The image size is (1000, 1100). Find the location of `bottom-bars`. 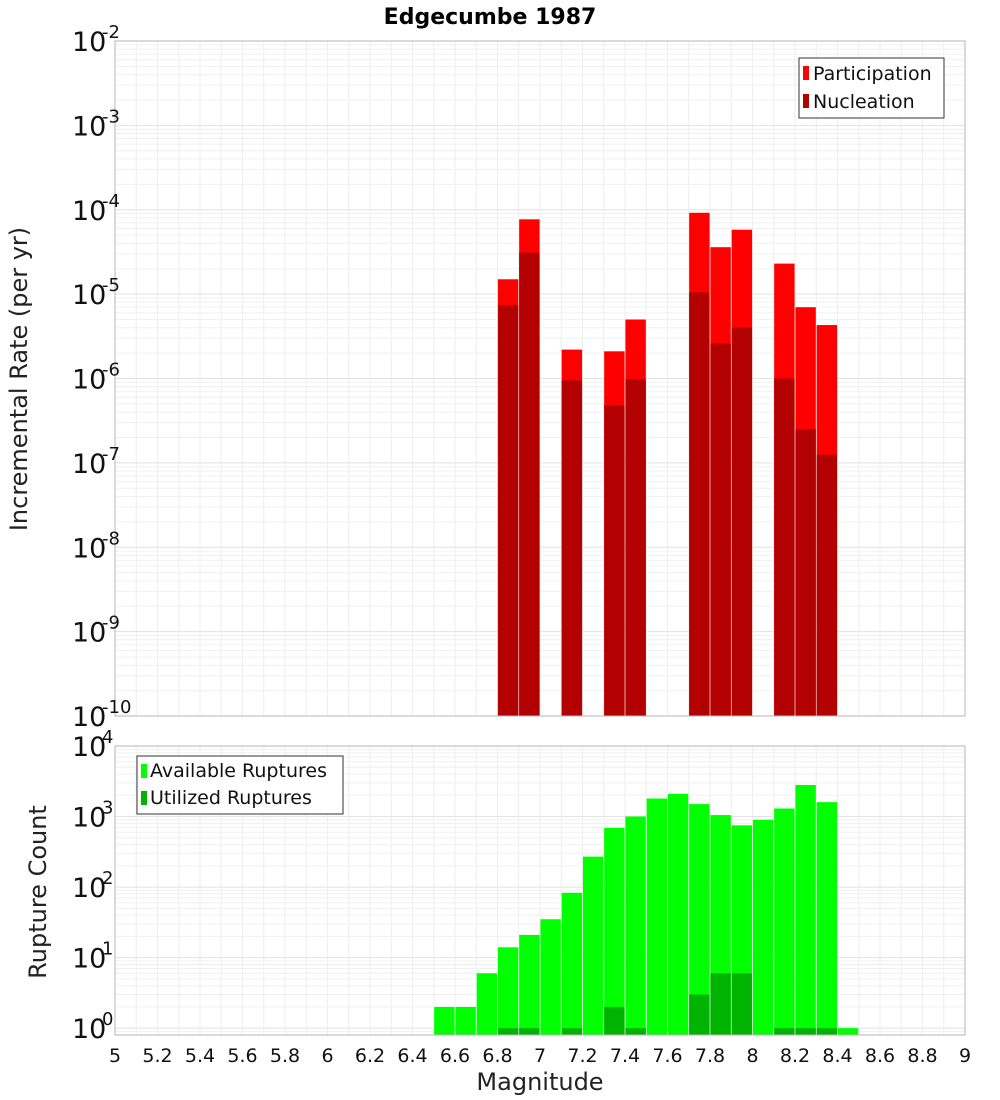

bottom-bars is located at coordinates (646, 909).